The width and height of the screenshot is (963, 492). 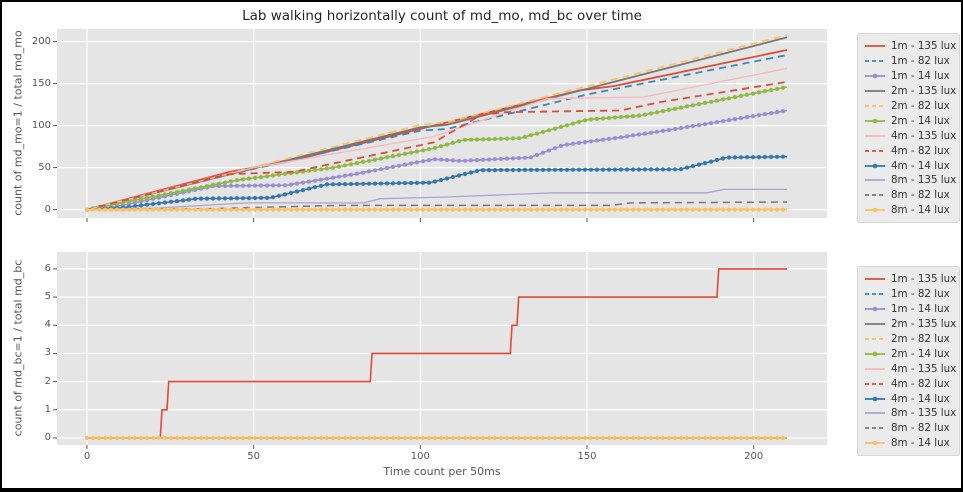 What do you see at coordinates (47, 297) in the screenshot?
I see `y-tick-label: 5` at bounding box center [47, 297].